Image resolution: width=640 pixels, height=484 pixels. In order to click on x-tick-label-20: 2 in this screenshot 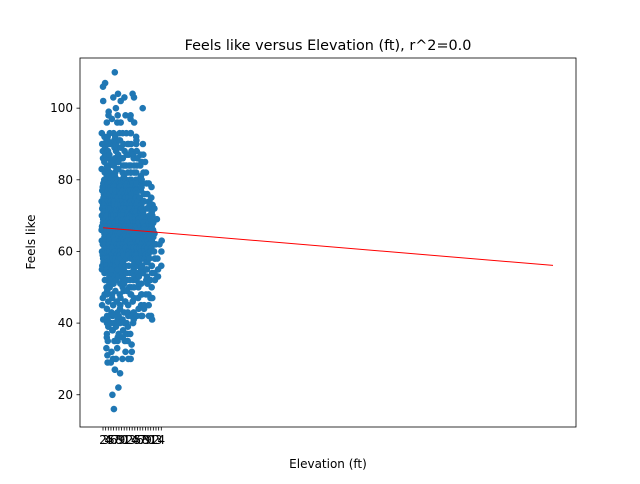, I will do `click(156, 440)`.